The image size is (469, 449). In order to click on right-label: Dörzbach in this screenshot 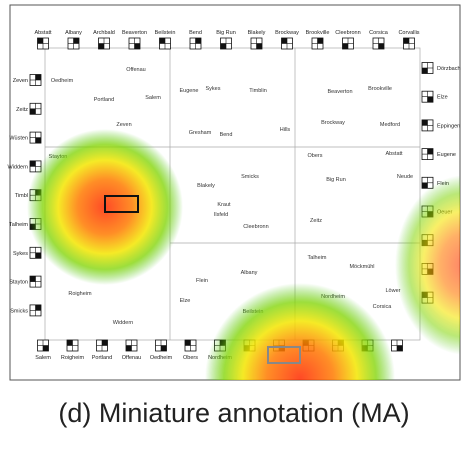, I will do `click(449, 69)`.